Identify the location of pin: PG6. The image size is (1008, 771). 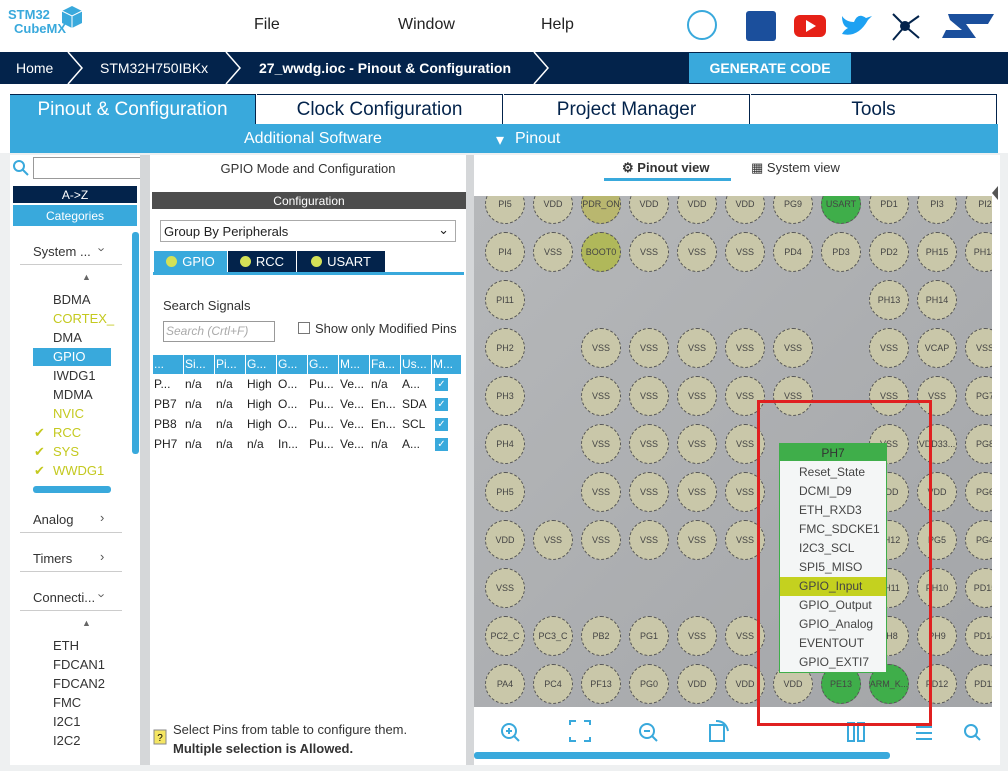
(978, 492).